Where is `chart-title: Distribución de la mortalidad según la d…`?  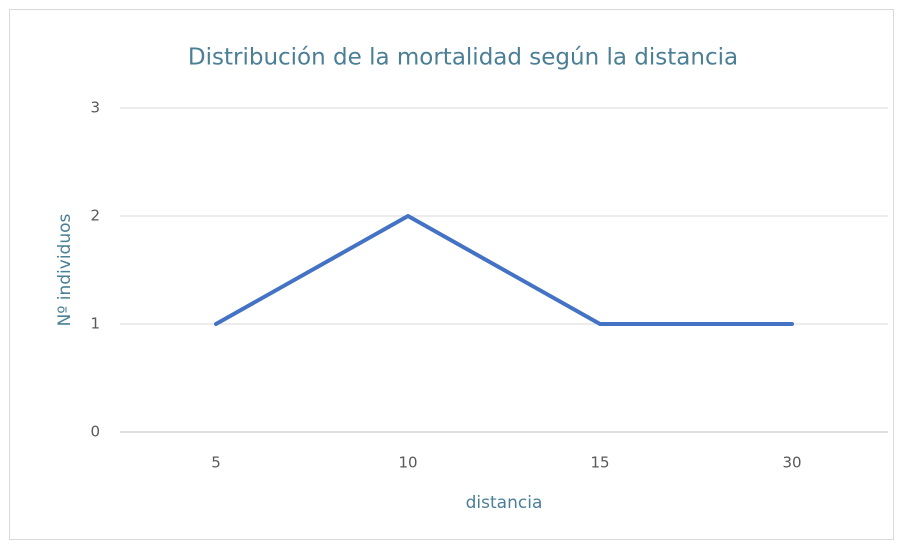
chart-title: Distribución de la mortalidad según la d… is located at coordinates (463, 58).